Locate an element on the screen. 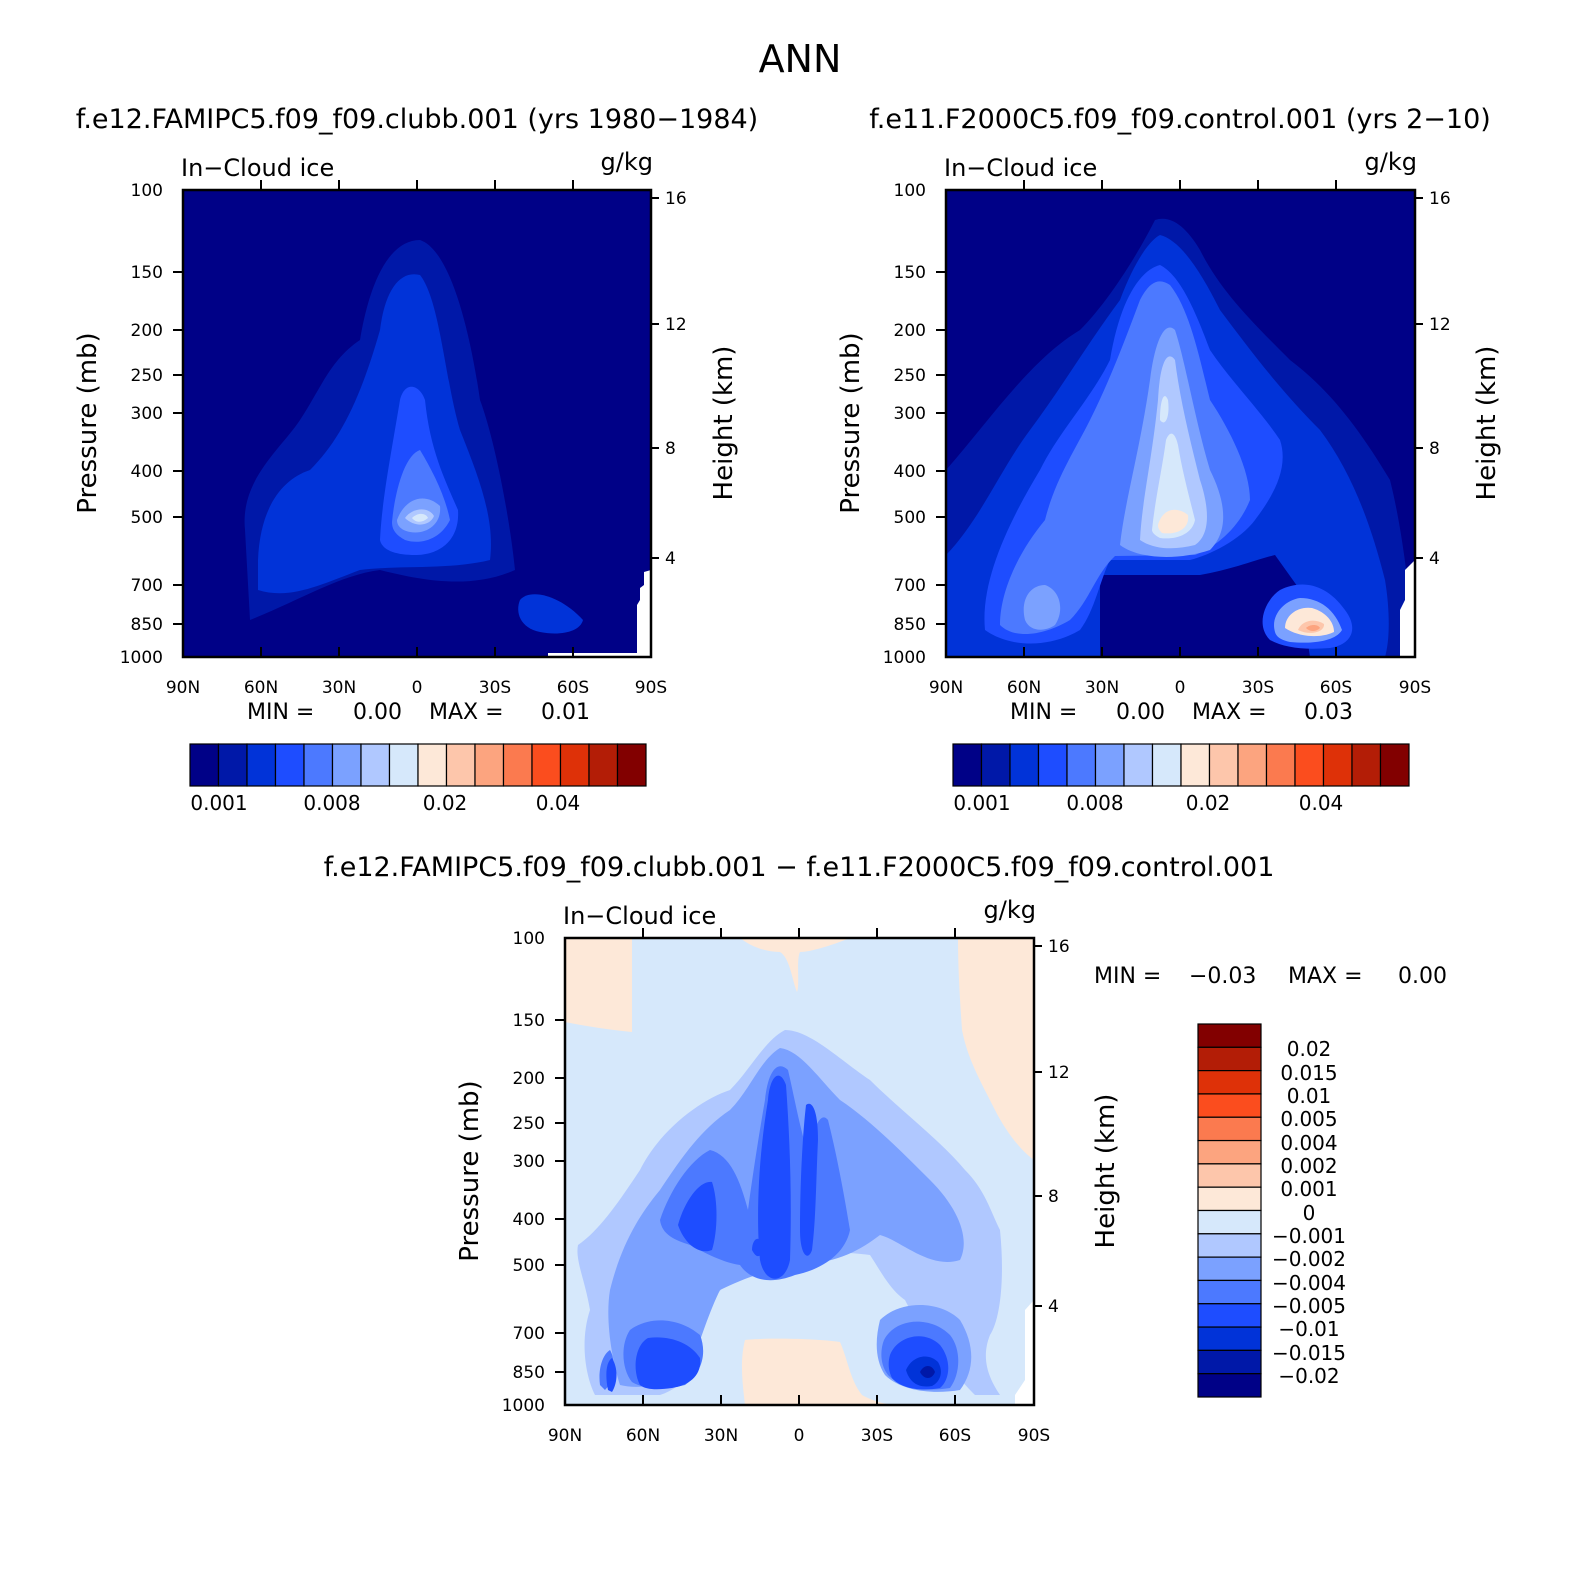 This screenshot has height=1588, width=1591. colorbar-label: −0.001 is located at coordinates (1309, 1236).